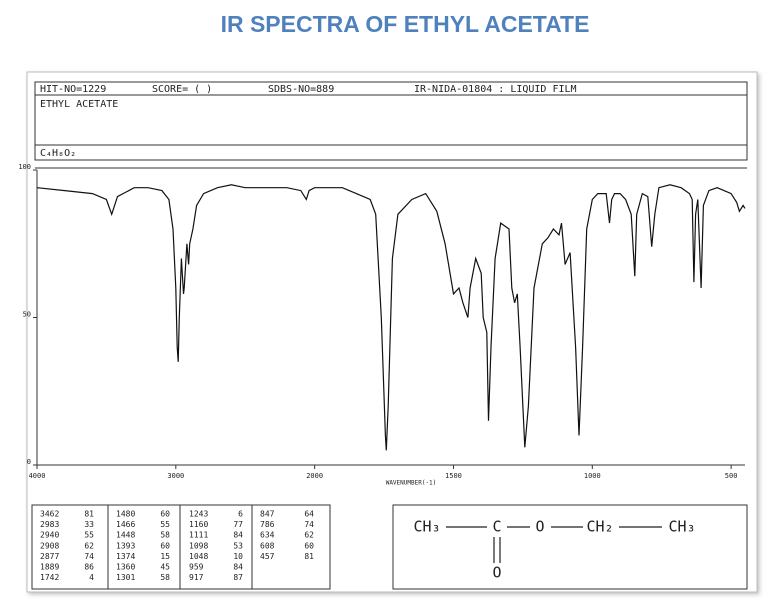 Image resolution: width=773 pixels, height=603 pixels. I want to click on peak-wavenumber: 1301, so click(125, 577).